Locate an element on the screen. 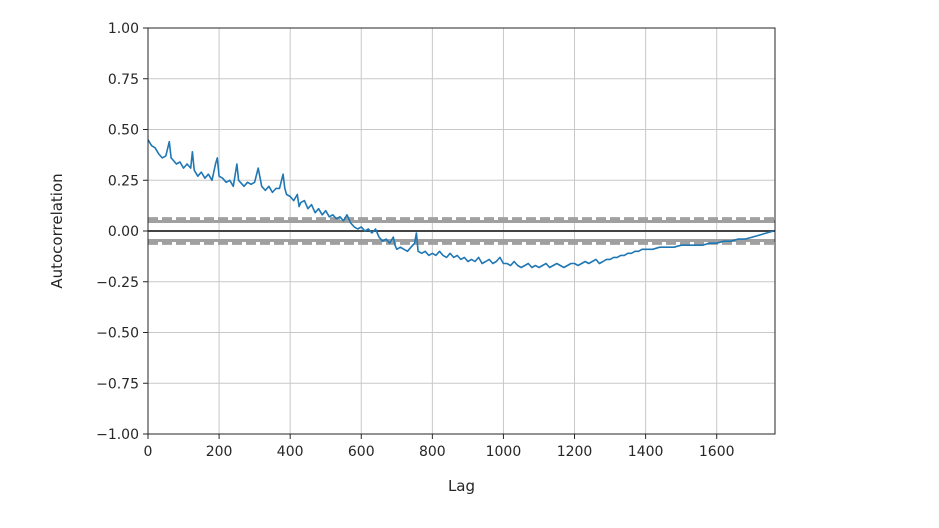  x-tick-label: 600 is located at coordinates (361, 452).